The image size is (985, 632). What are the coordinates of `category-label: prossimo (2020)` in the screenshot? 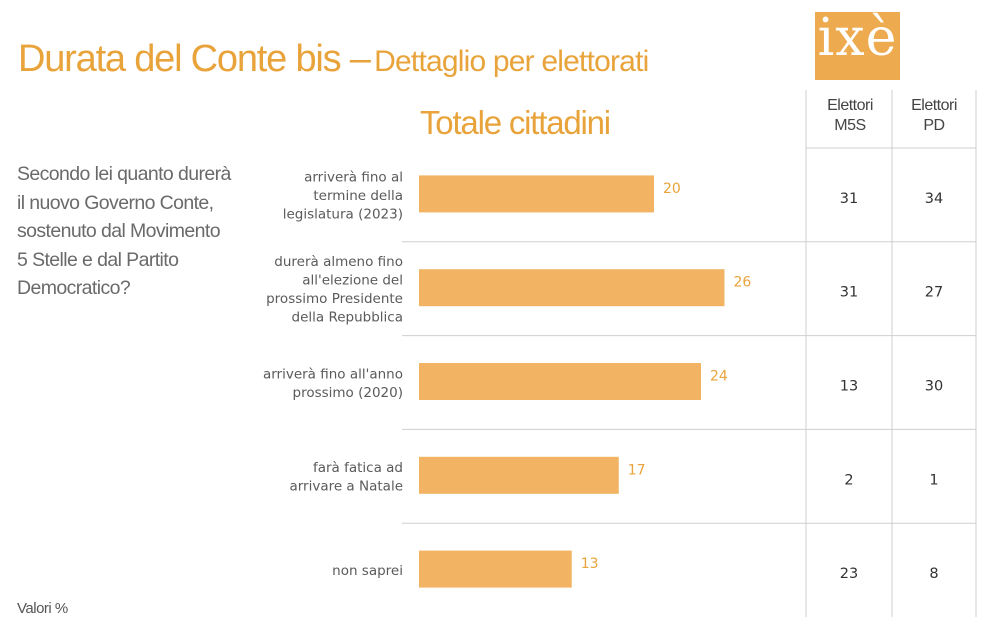 It's located at (348, 393).